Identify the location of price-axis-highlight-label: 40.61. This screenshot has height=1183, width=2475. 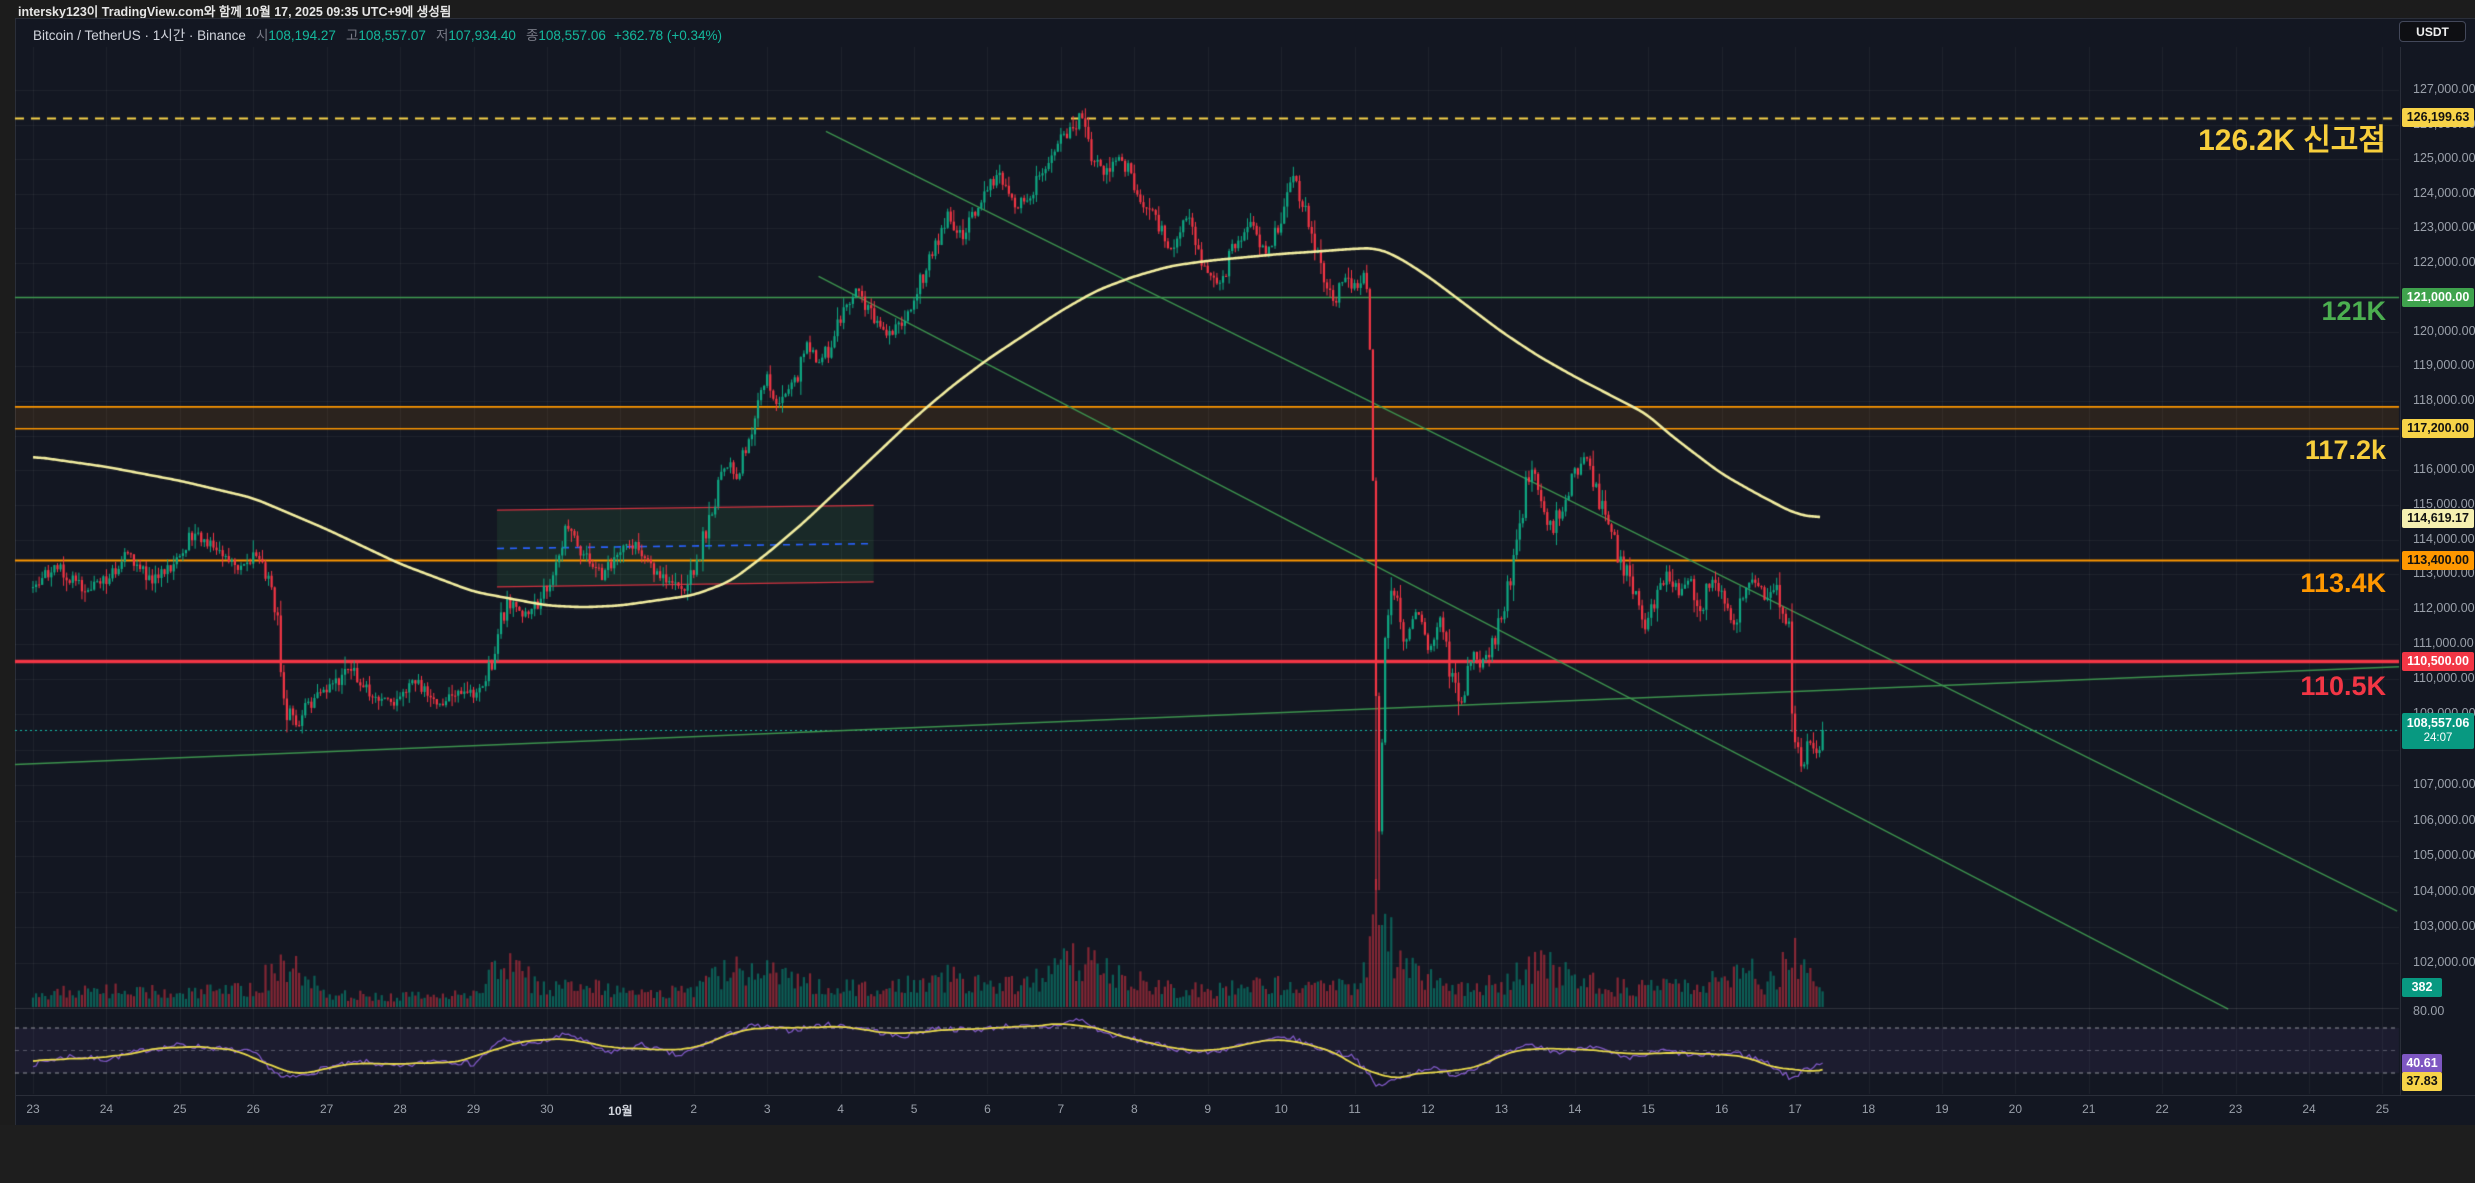
(2422, 1063).